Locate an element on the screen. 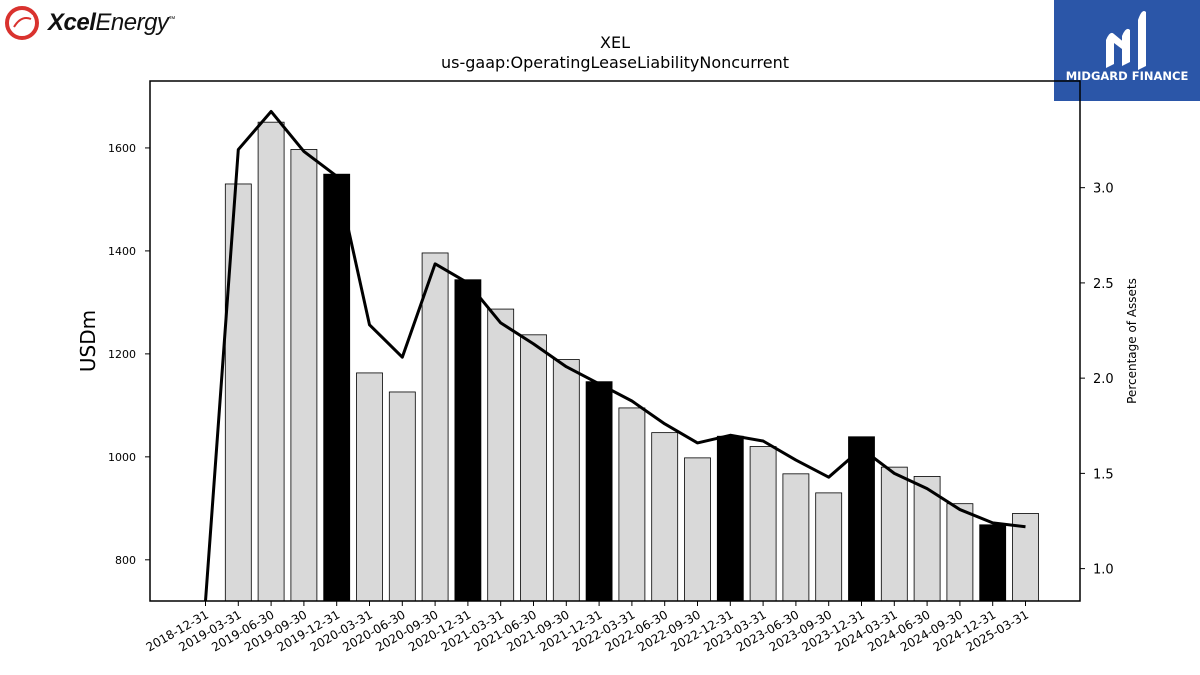  midgard-mark-icon is located at coordinates (1126, 40).